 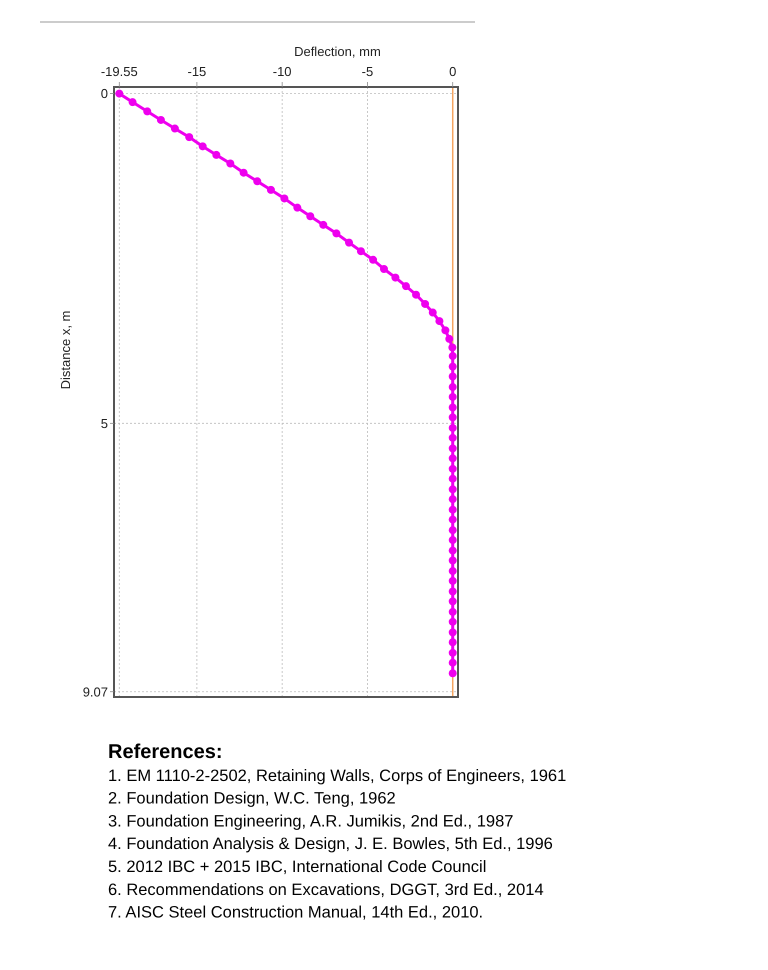 I want to click on y-axis-title: Distance x, m, so click(x=65, y=350).